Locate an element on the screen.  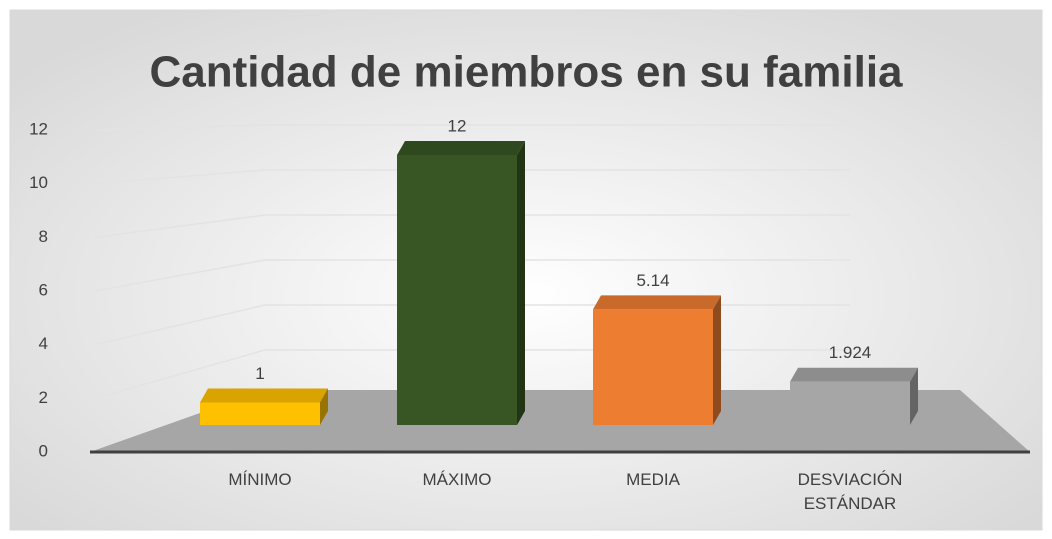
y-tick-label: 4 is located at coordinates (43, 343).